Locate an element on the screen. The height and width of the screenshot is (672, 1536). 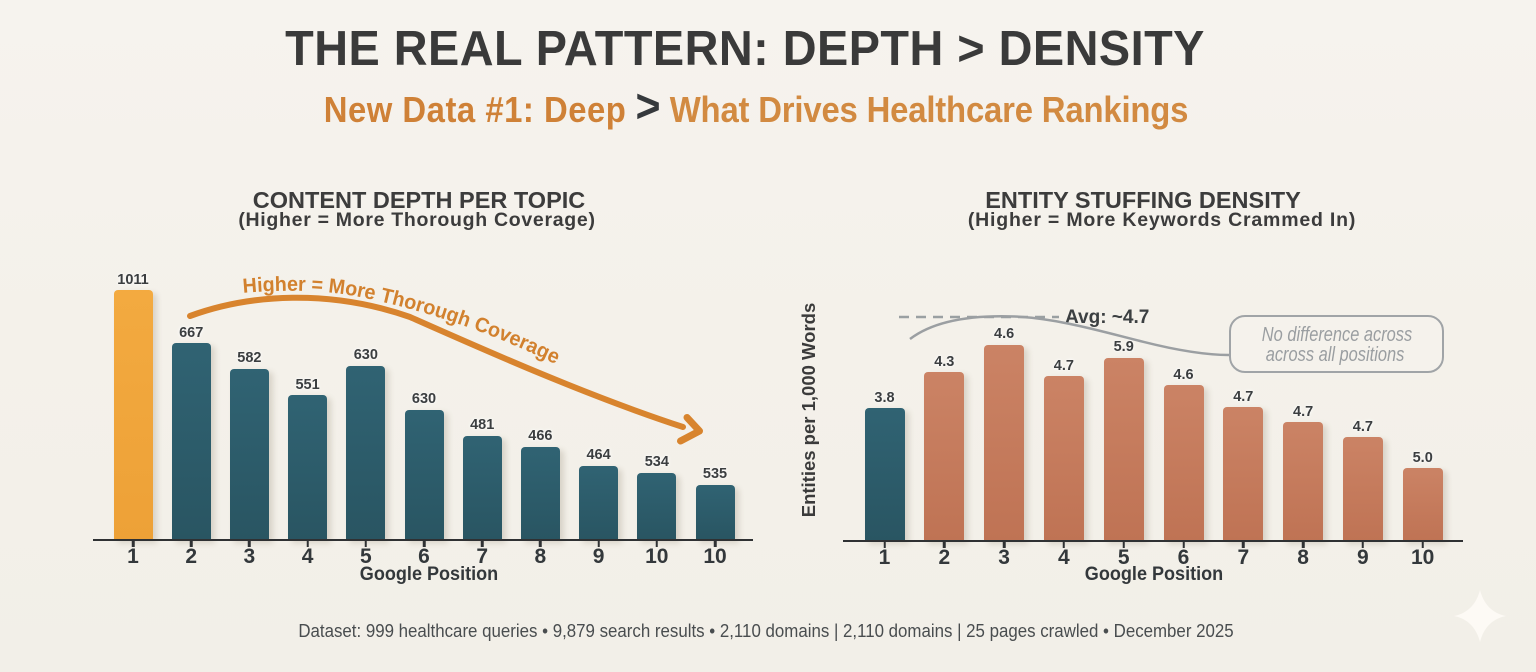
svg-text:Higher = More Thorough Coverag: Higher = More Thorough Coverage is located at coordinates (403, 321).